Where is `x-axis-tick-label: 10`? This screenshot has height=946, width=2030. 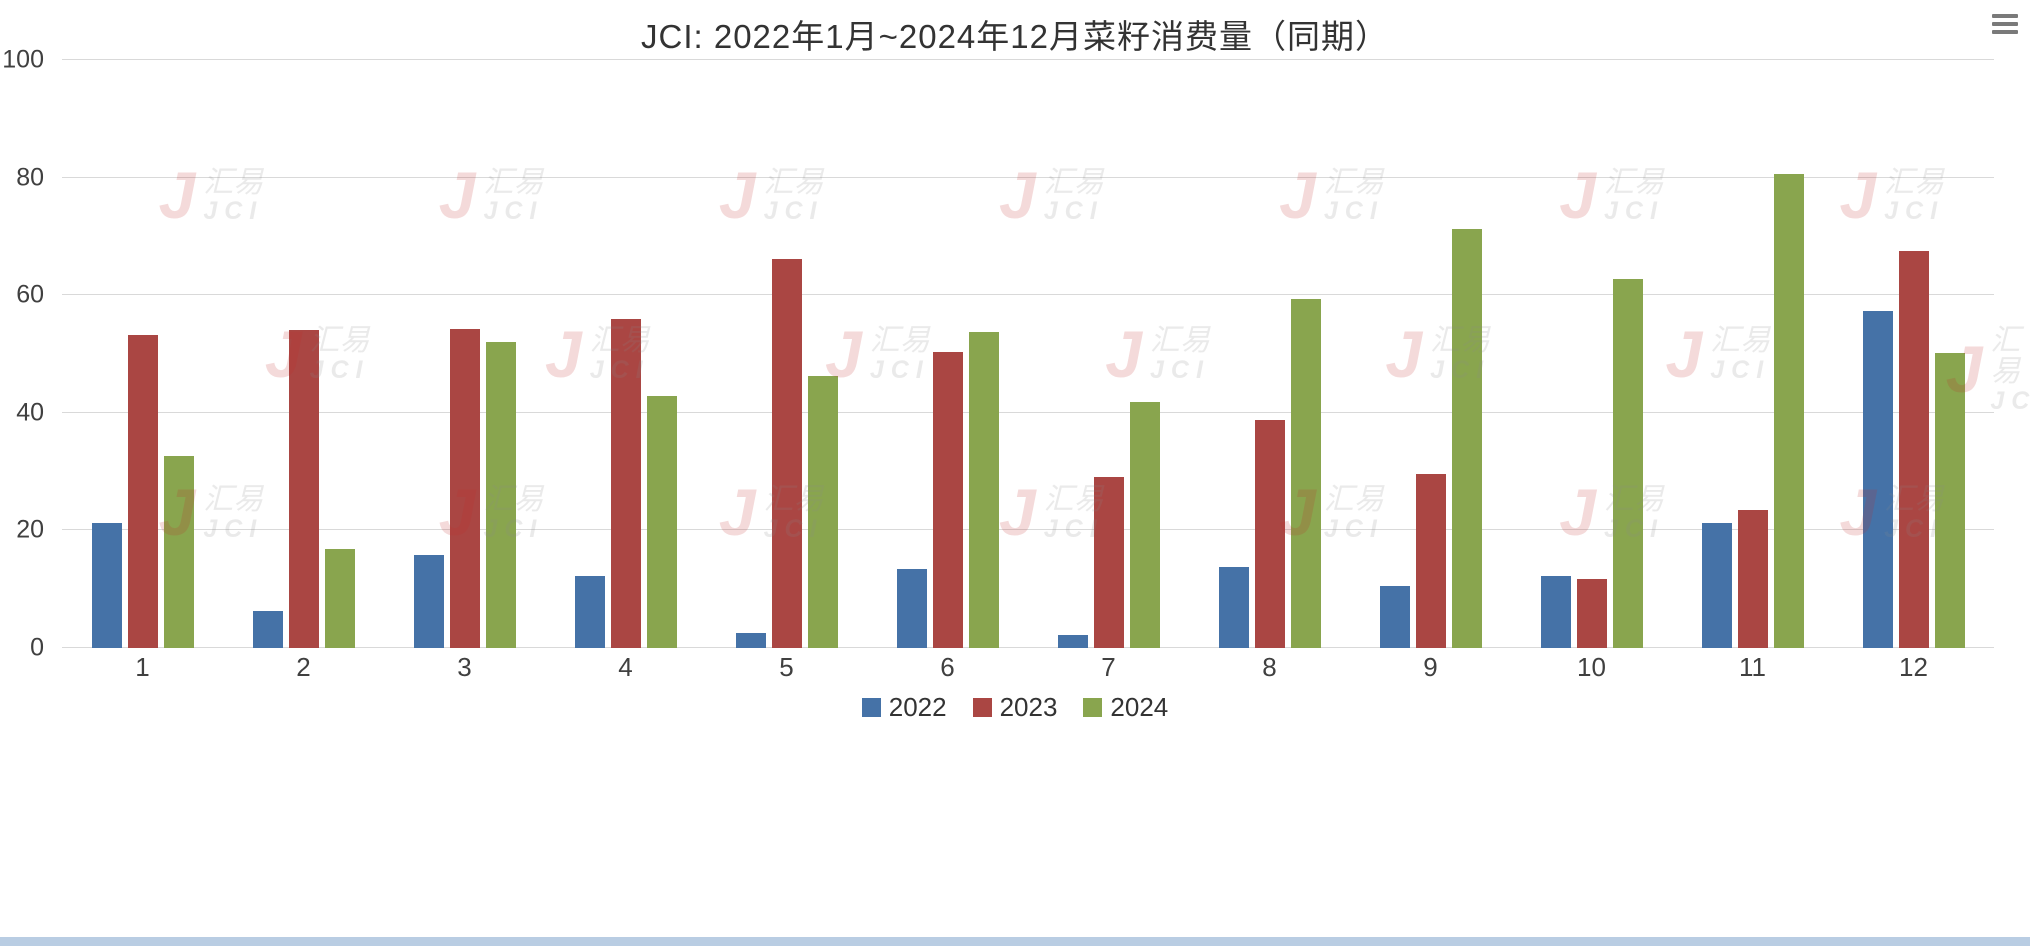
x-axis-tick-label: 10 is located at coordinates (1591, 667).